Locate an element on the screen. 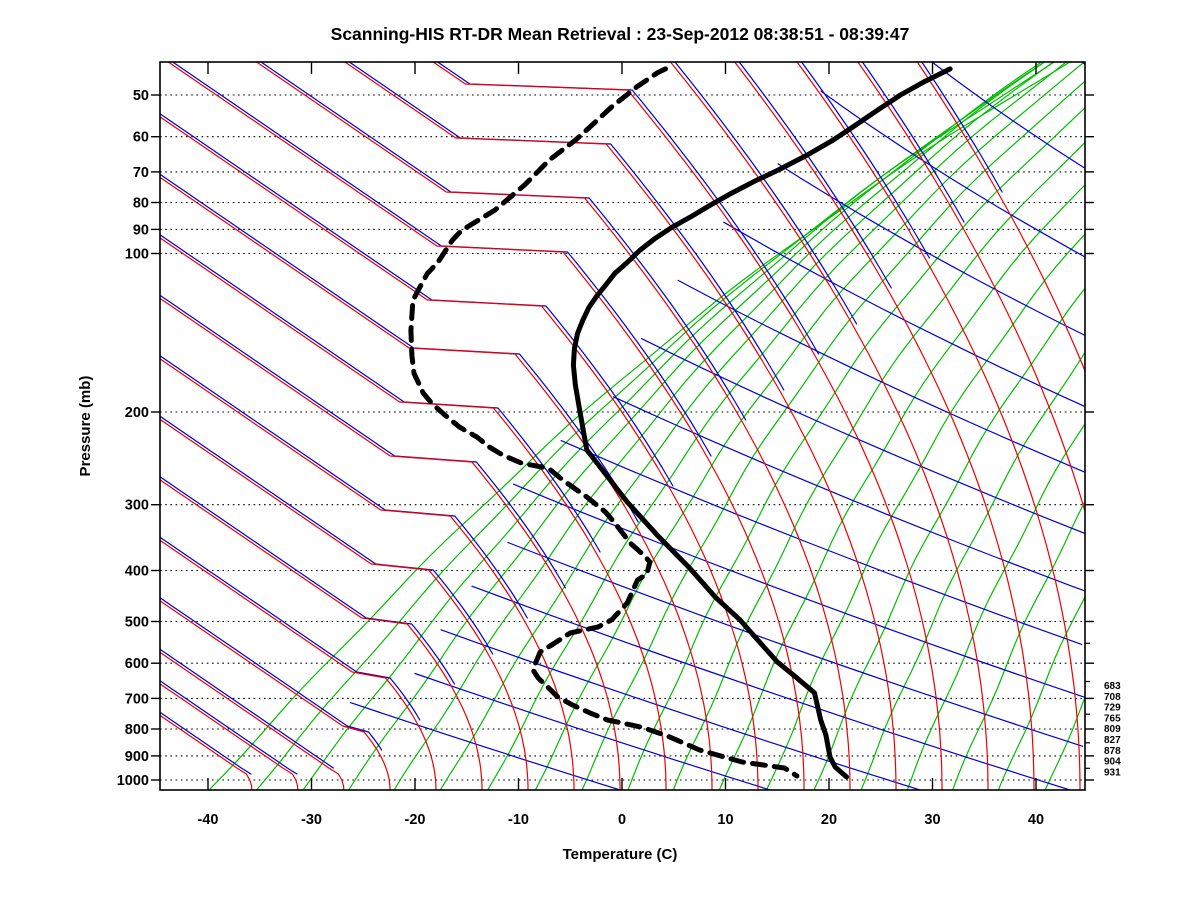  right-edge-level-label: 878 is located at coordinates (1112, 751).